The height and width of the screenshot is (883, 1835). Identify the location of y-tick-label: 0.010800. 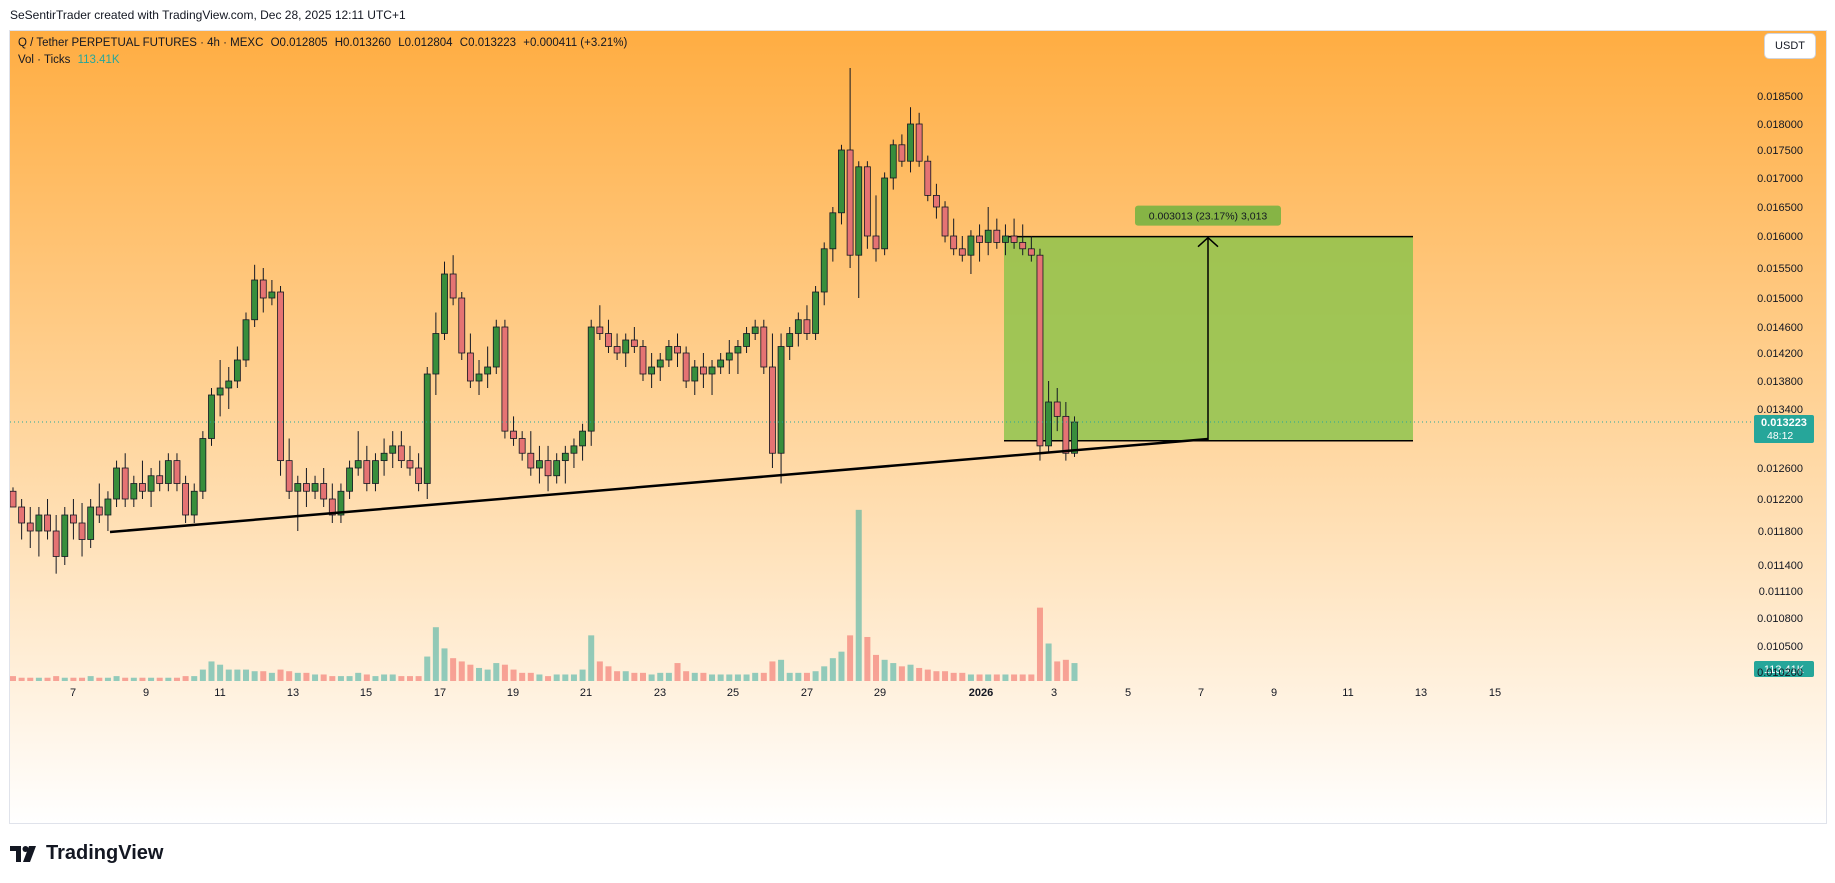
(1780, 619).